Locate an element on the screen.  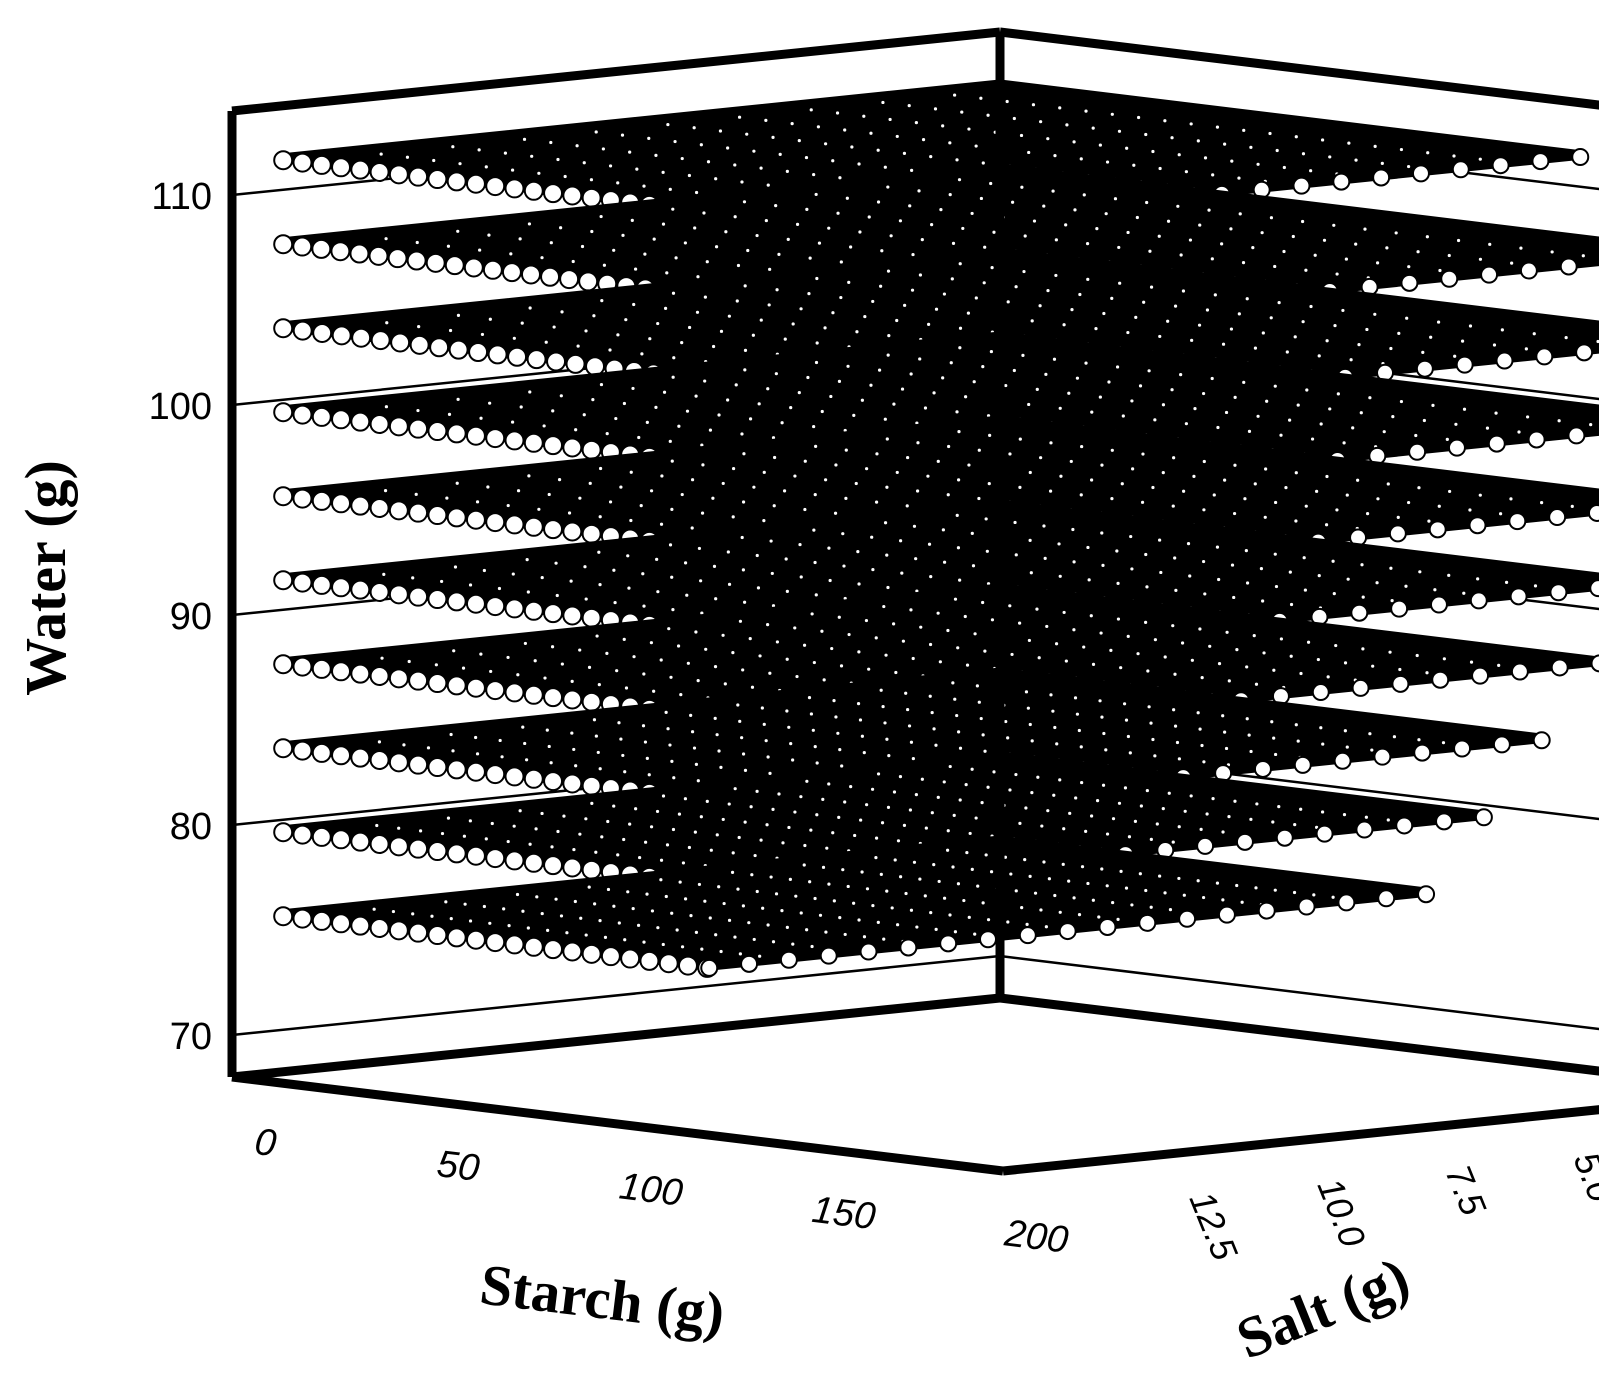
x-axis-ticks: 050 100 150 200 is located at coordinates (661, 1191).